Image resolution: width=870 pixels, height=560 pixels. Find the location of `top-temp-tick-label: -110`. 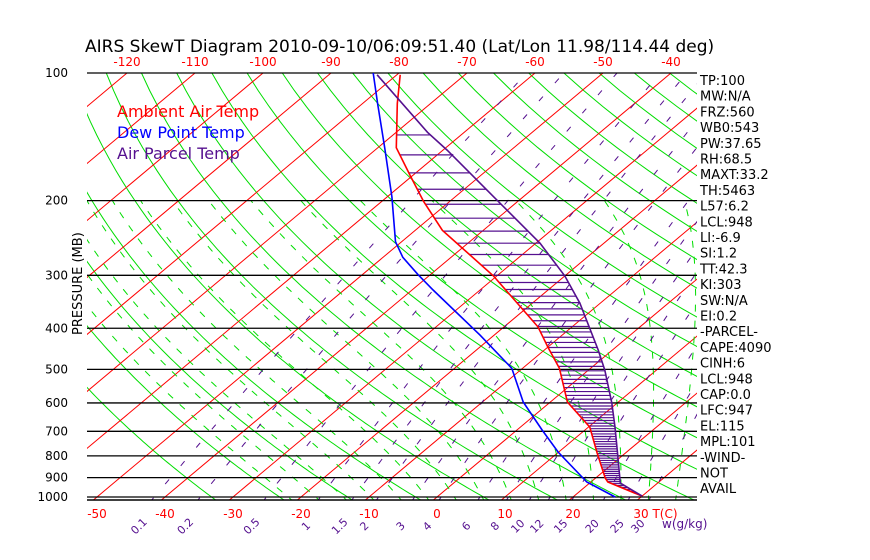

top-temp-tick-label: -110 is located at coordinates (194, 62).